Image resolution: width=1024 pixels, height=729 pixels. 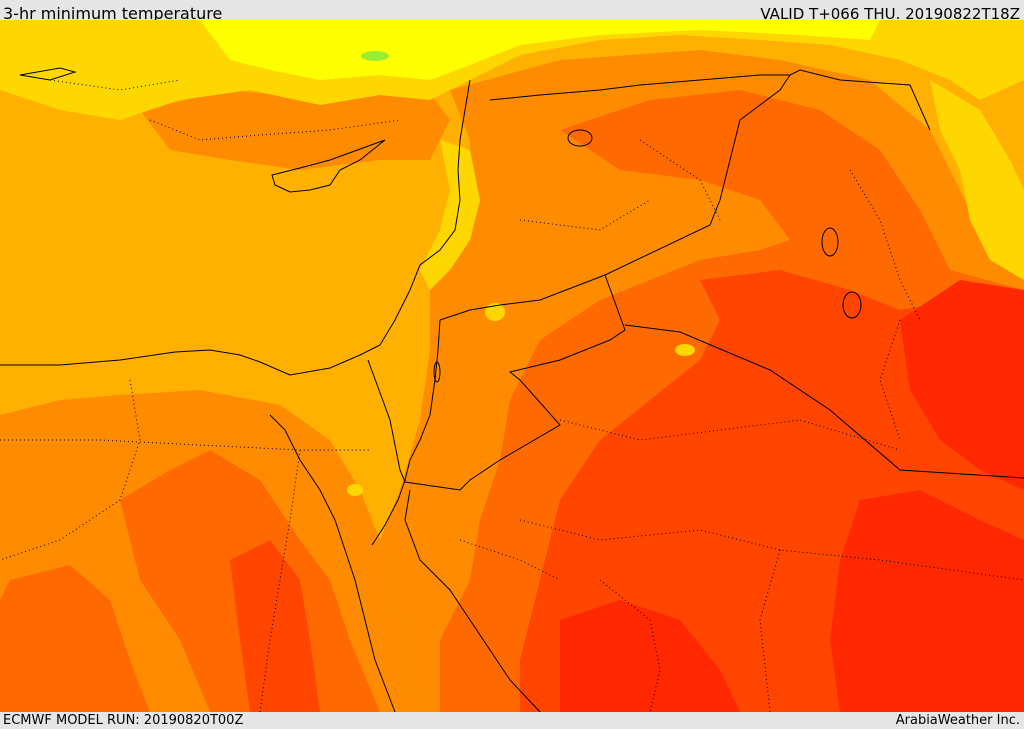 What do you see at coordinates (113, 13) in the screenshot?
I see `map-title: 3-hr minimum temperature` at bounding box center [113, 13].